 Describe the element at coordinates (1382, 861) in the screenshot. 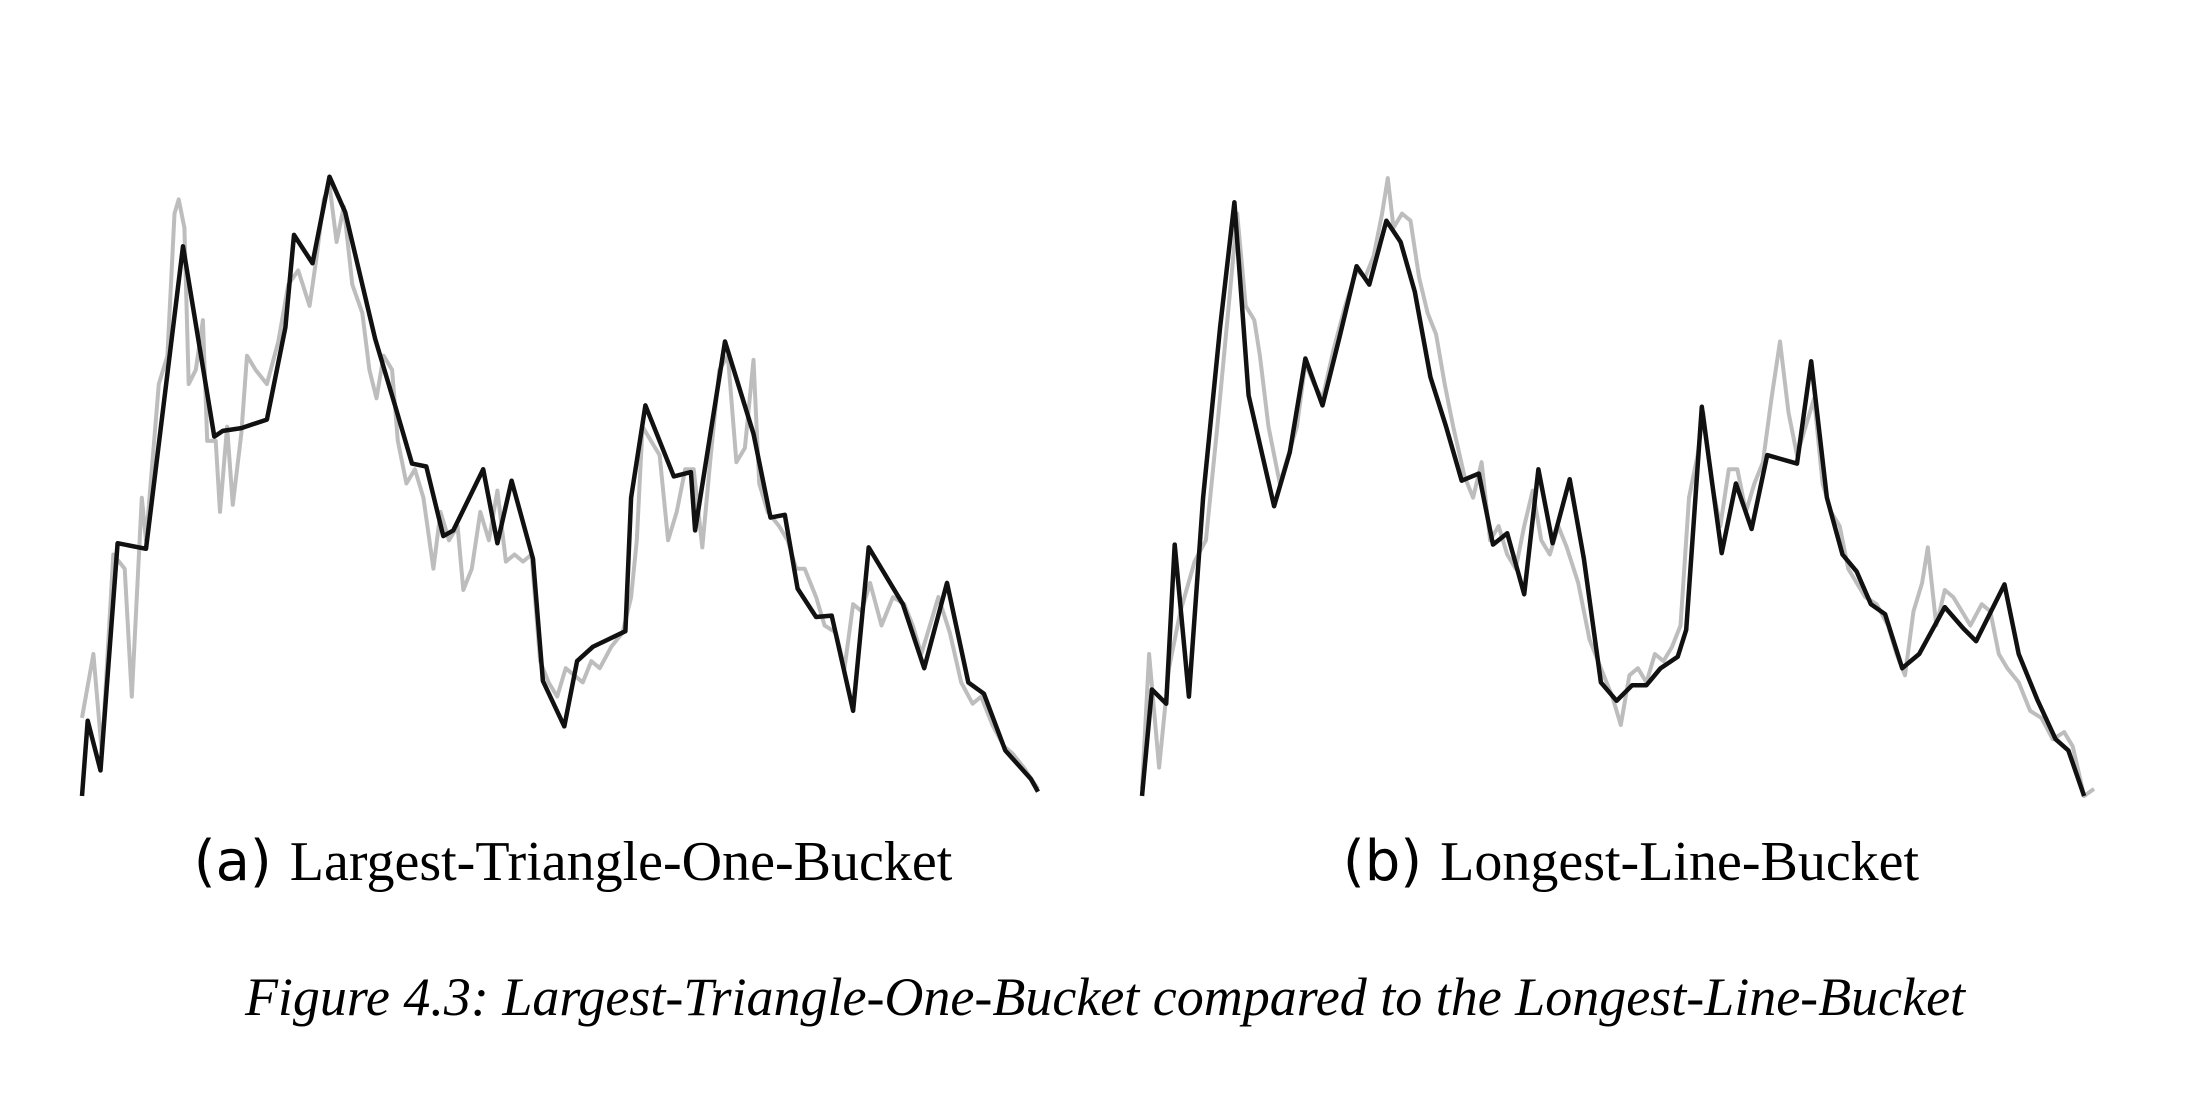

I see `subcaption-label: (b)` at that location.